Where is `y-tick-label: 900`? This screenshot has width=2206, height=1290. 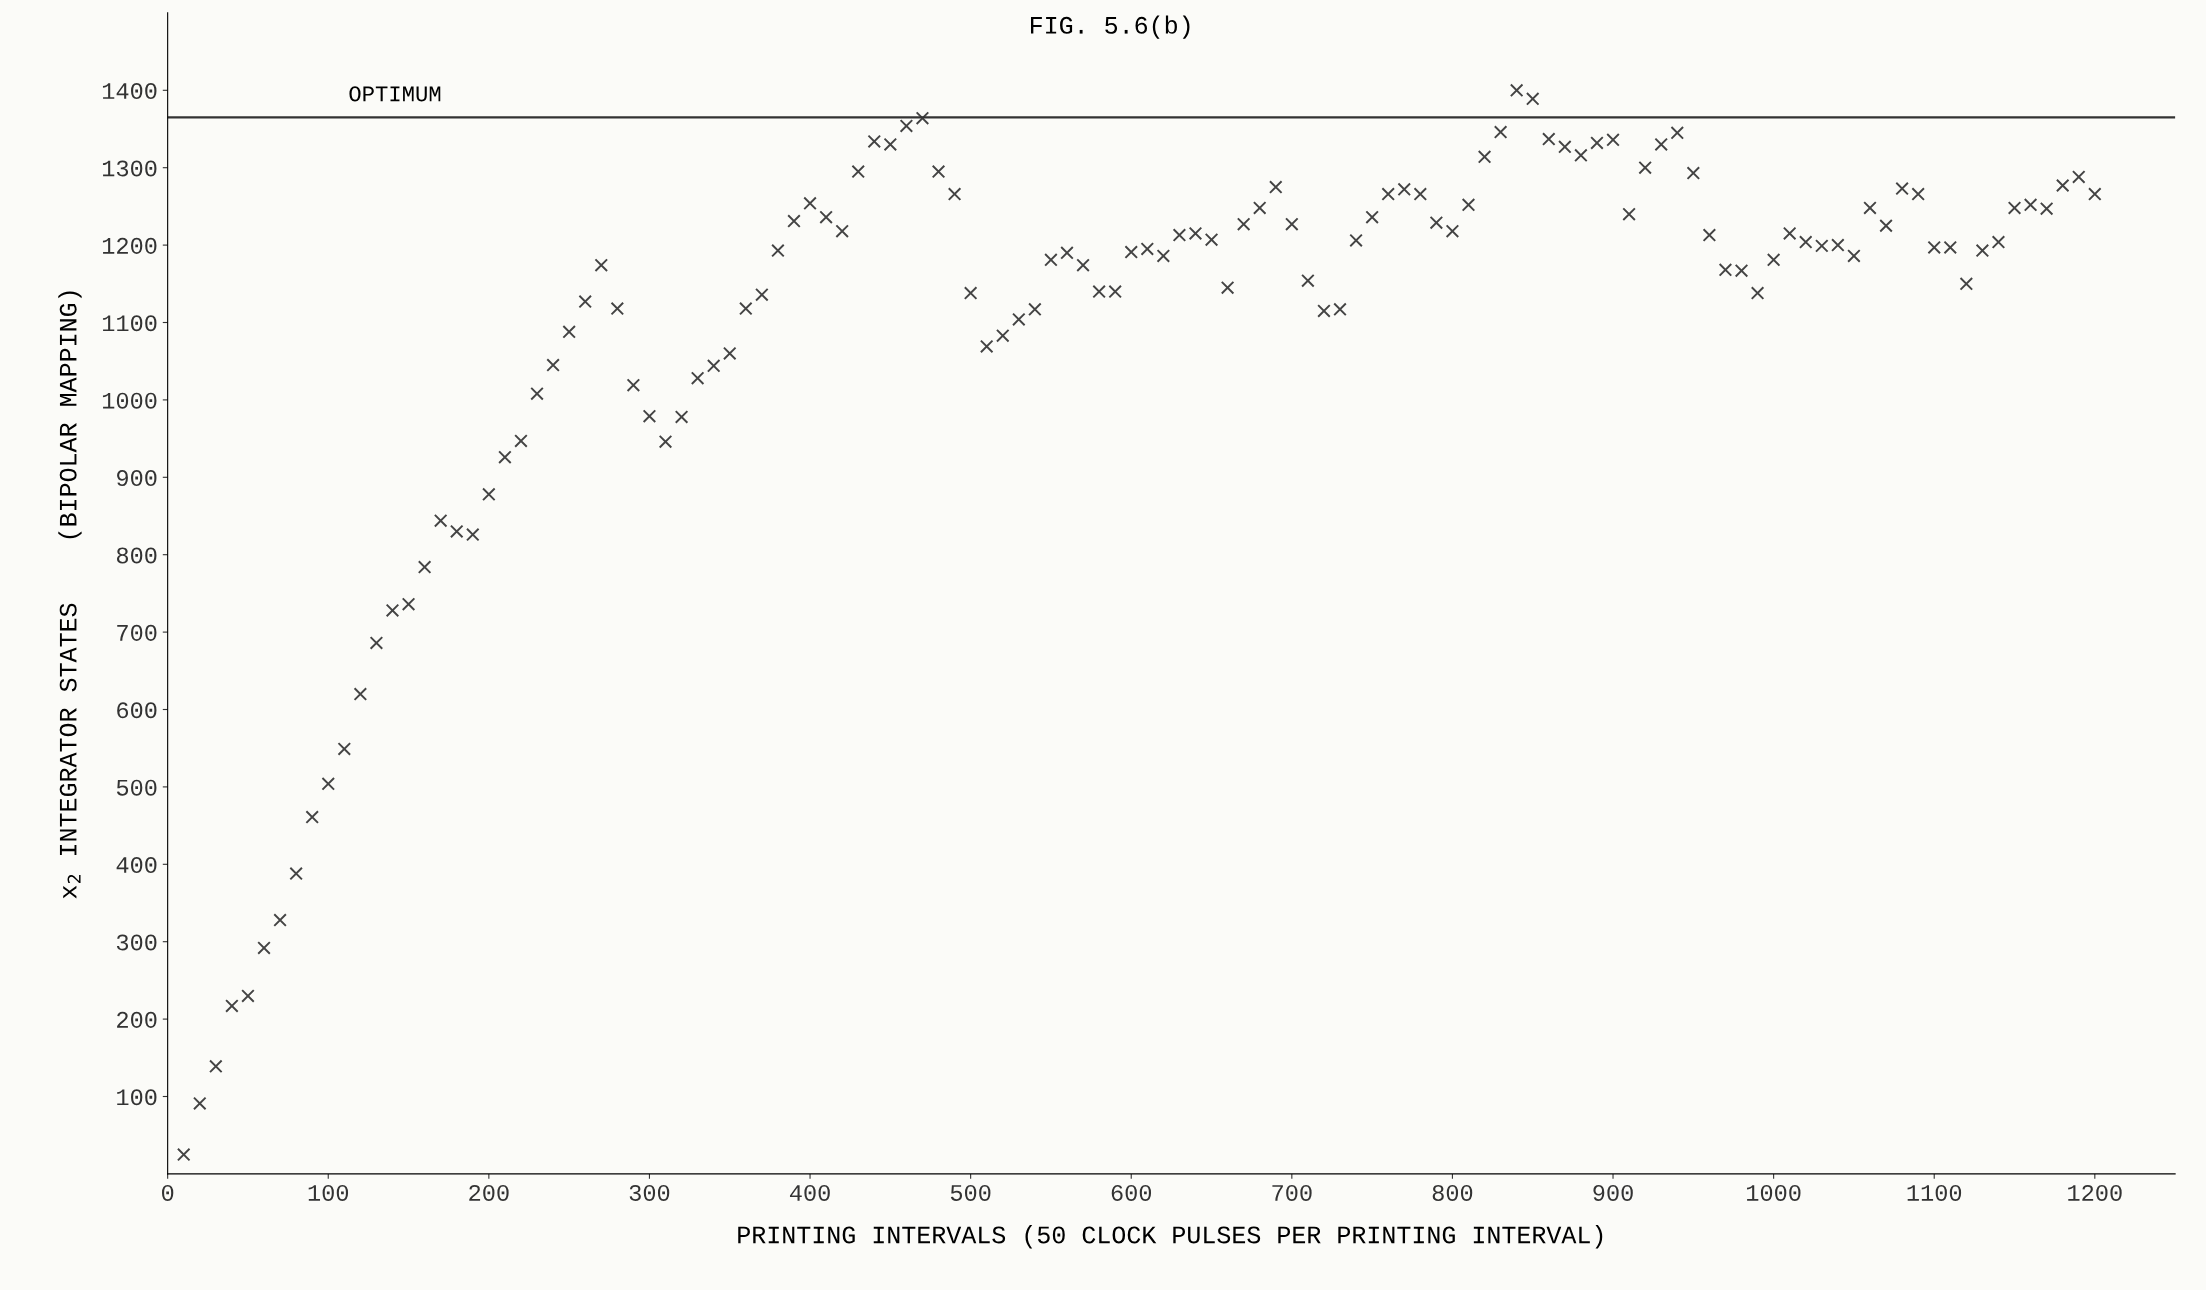 y-tick-label: 900 is located at coordinates (137, 478).